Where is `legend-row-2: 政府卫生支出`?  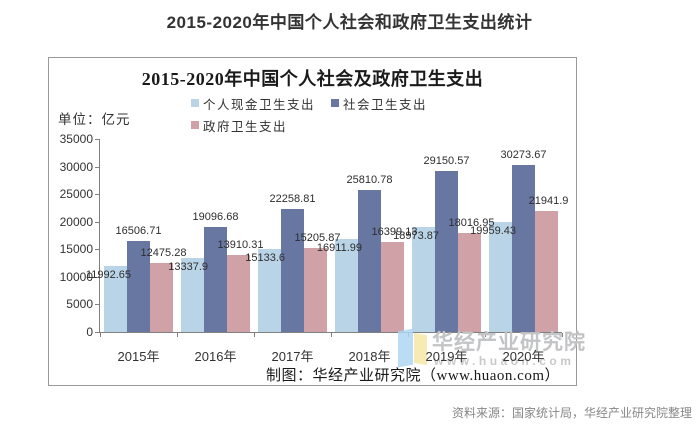 legend-row-2: 政府卫生支出 is located at coordinates (312, 126).